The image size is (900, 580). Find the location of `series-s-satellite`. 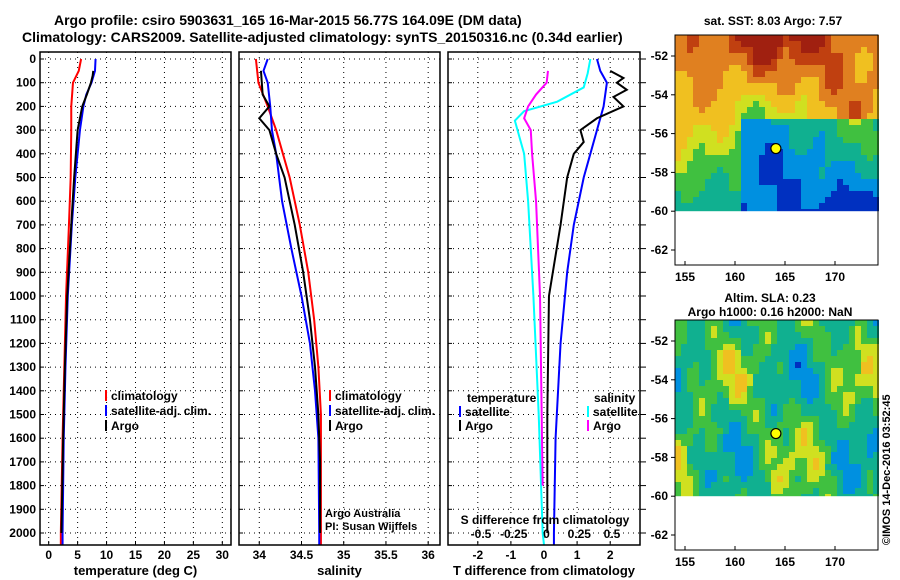

series-s-satellite is located at coordinates (552, 301).